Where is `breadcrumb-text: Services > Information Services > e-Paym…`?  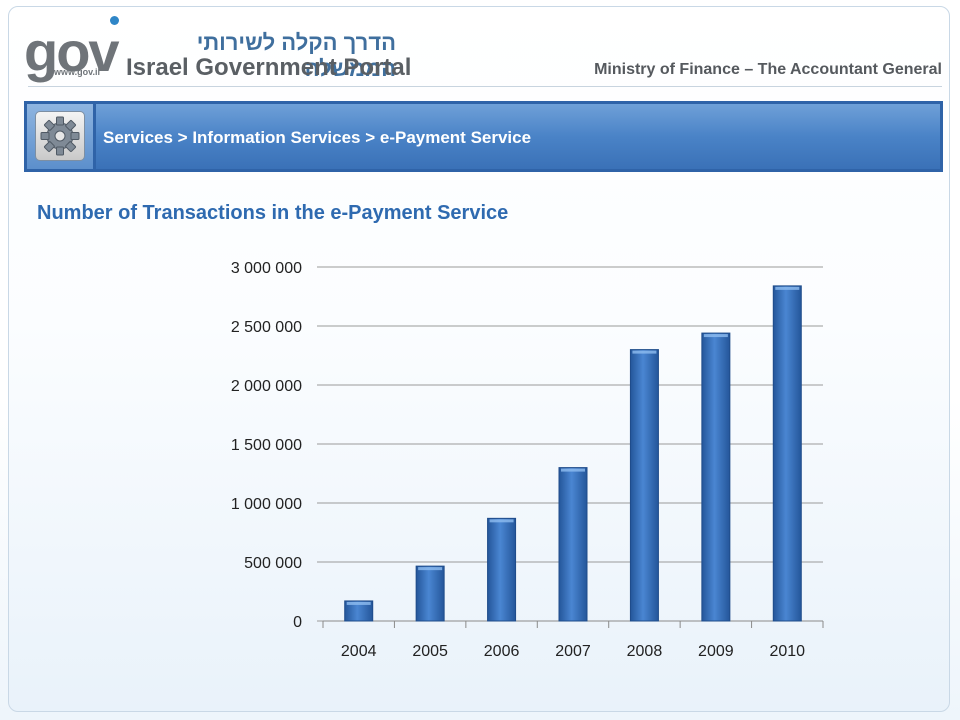 breadcrumb-text: Services > Information Services > e-Paym… is located at coordinates (317, 137).